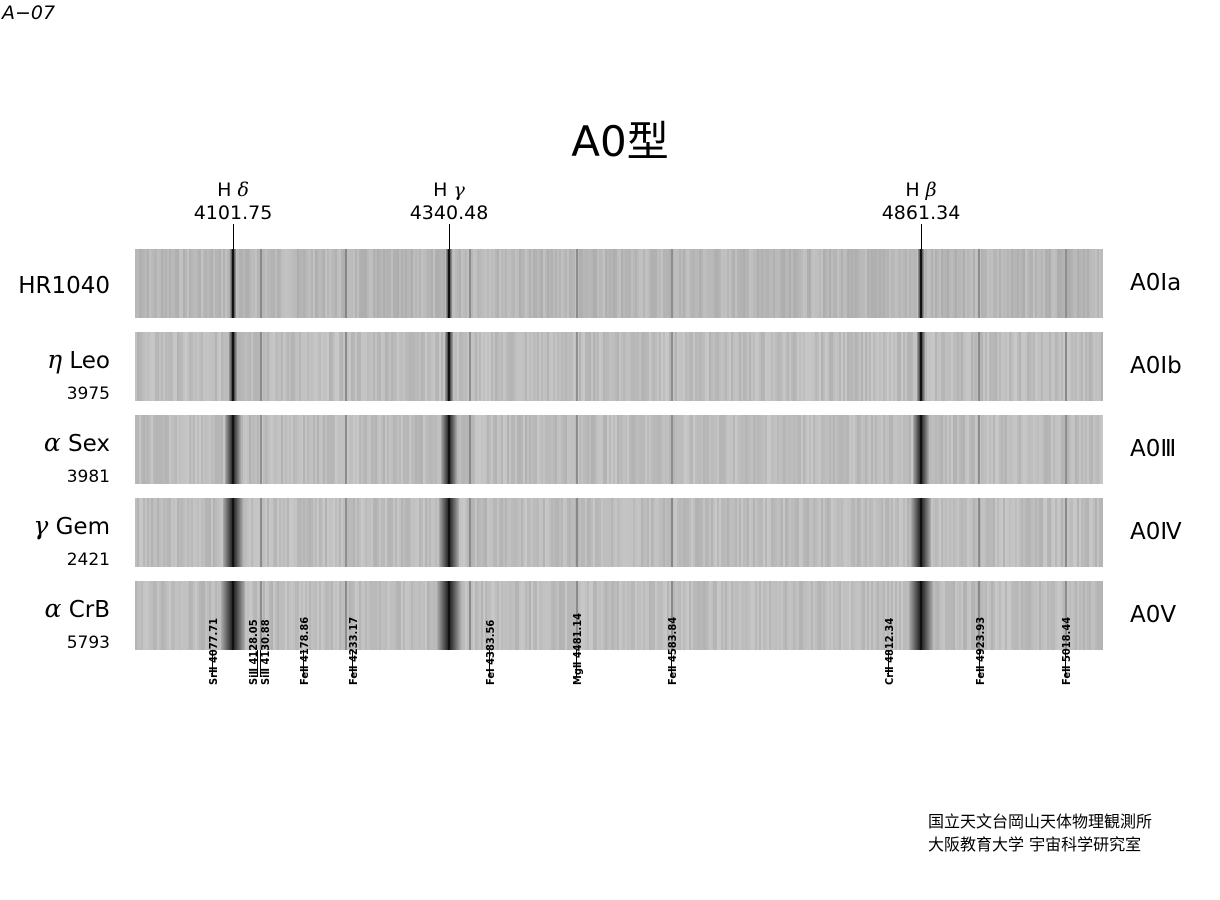 The height and width of the screenshot is (900, 1220). What do you see at coordinates (577, 532) in the screenshot?
I see `metal-absorption-line` at bounding box center [577, 532].